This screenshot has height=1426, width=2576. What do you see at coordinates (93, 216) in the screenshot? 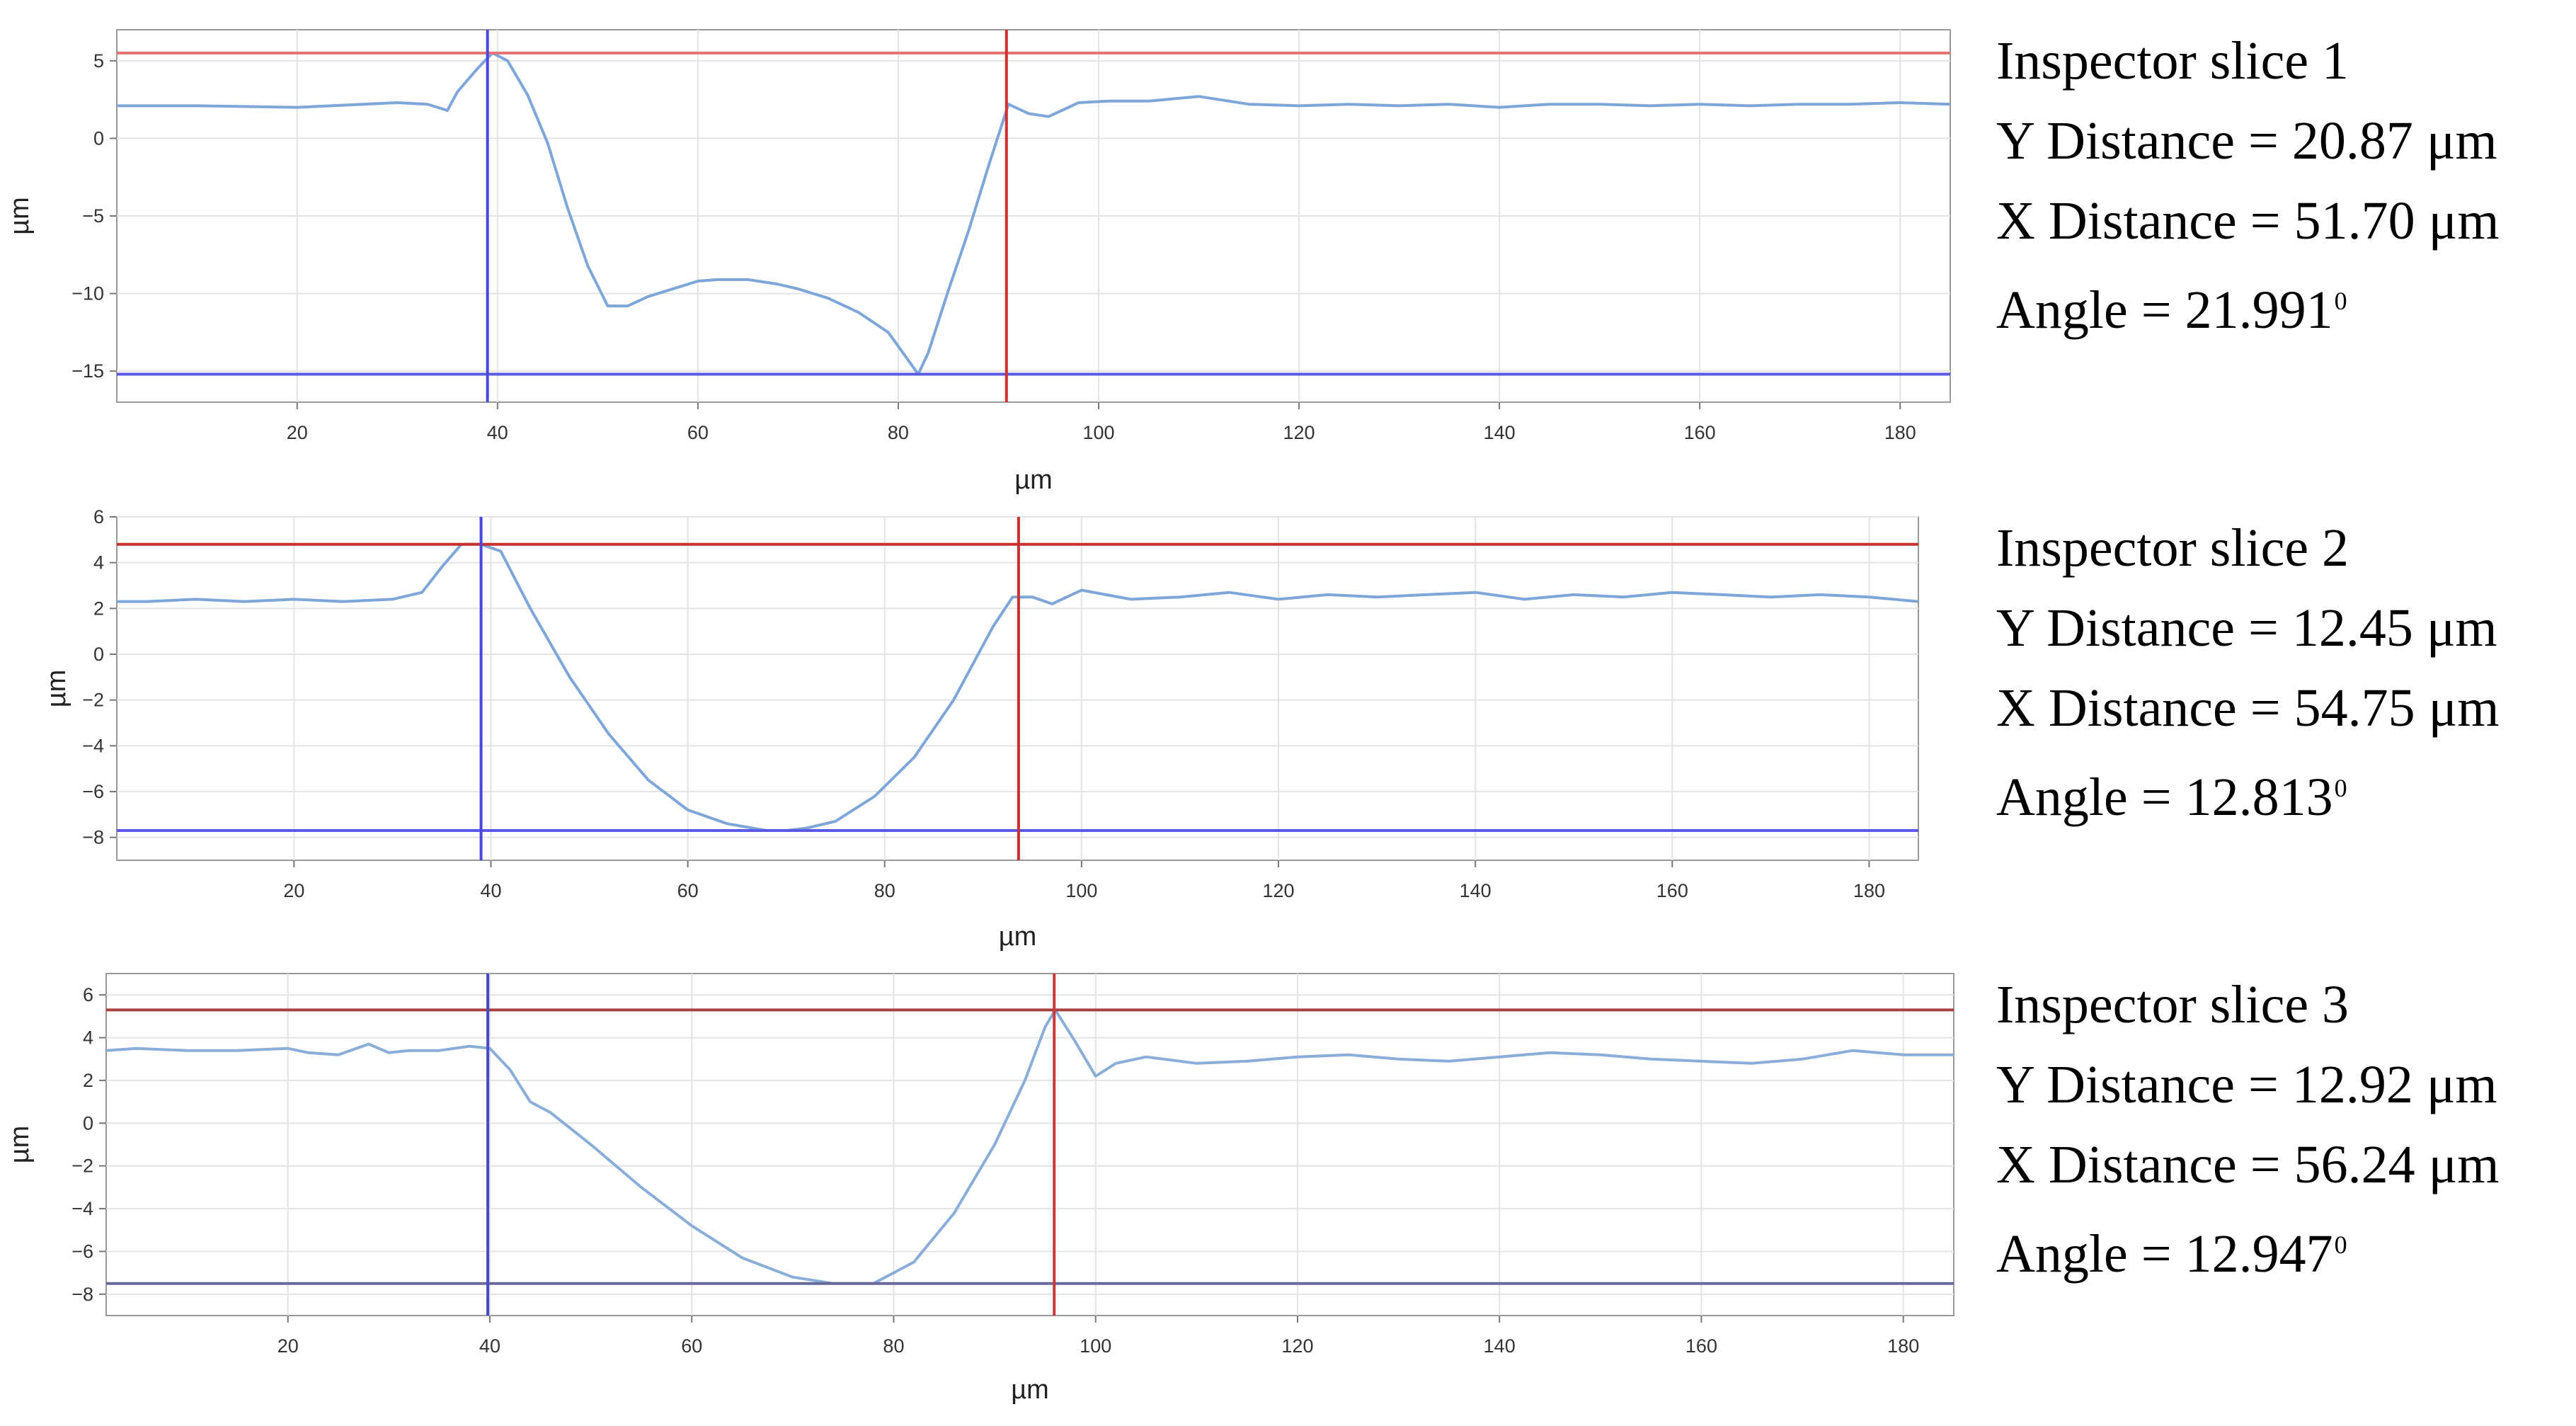
I see `y-tick-label: −5` at bounding box center [93, 216].